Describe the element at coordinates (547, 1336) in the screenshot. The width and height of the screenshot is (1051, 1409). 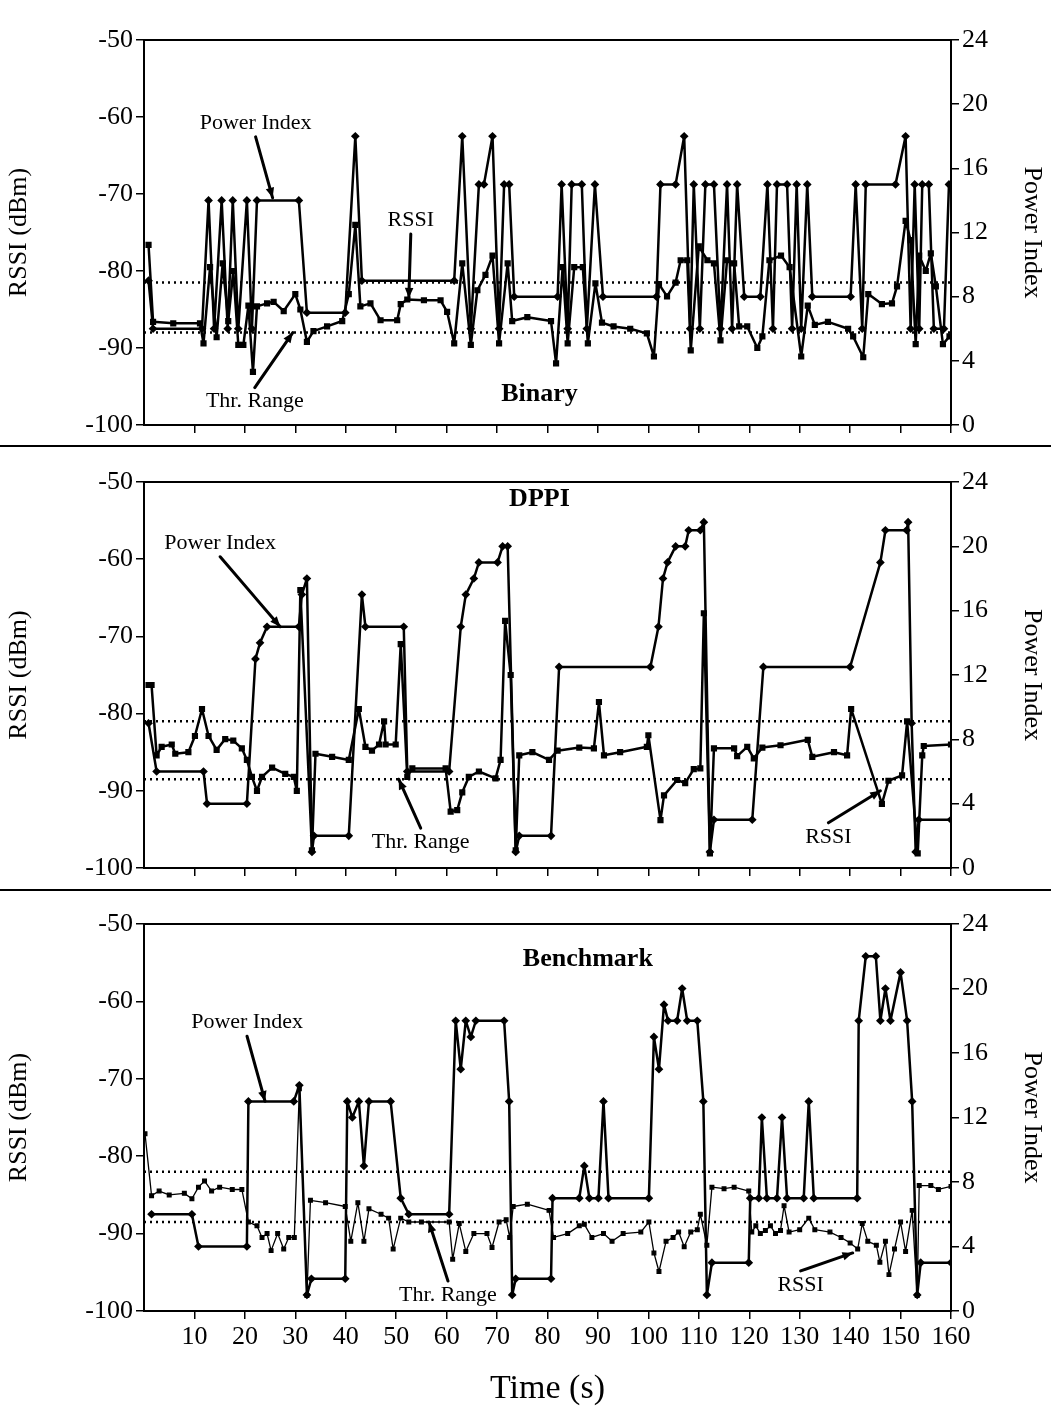
I see `x-tick-label: 80` at that location.